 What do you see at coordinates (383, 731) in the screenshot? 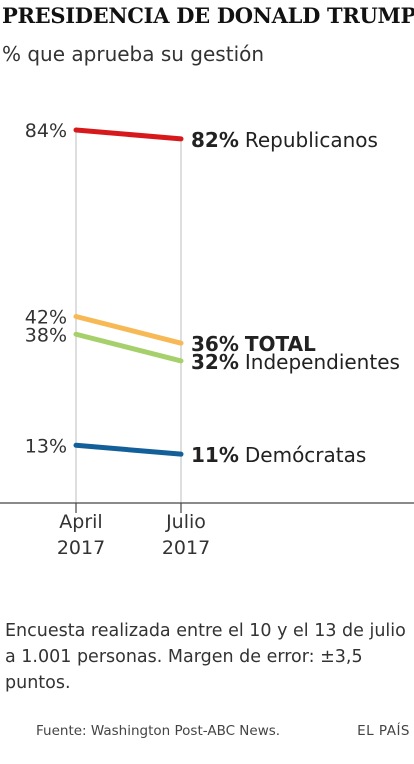
I see `publisher-brand: EL PAÍS` at bounding box center [383, 731].